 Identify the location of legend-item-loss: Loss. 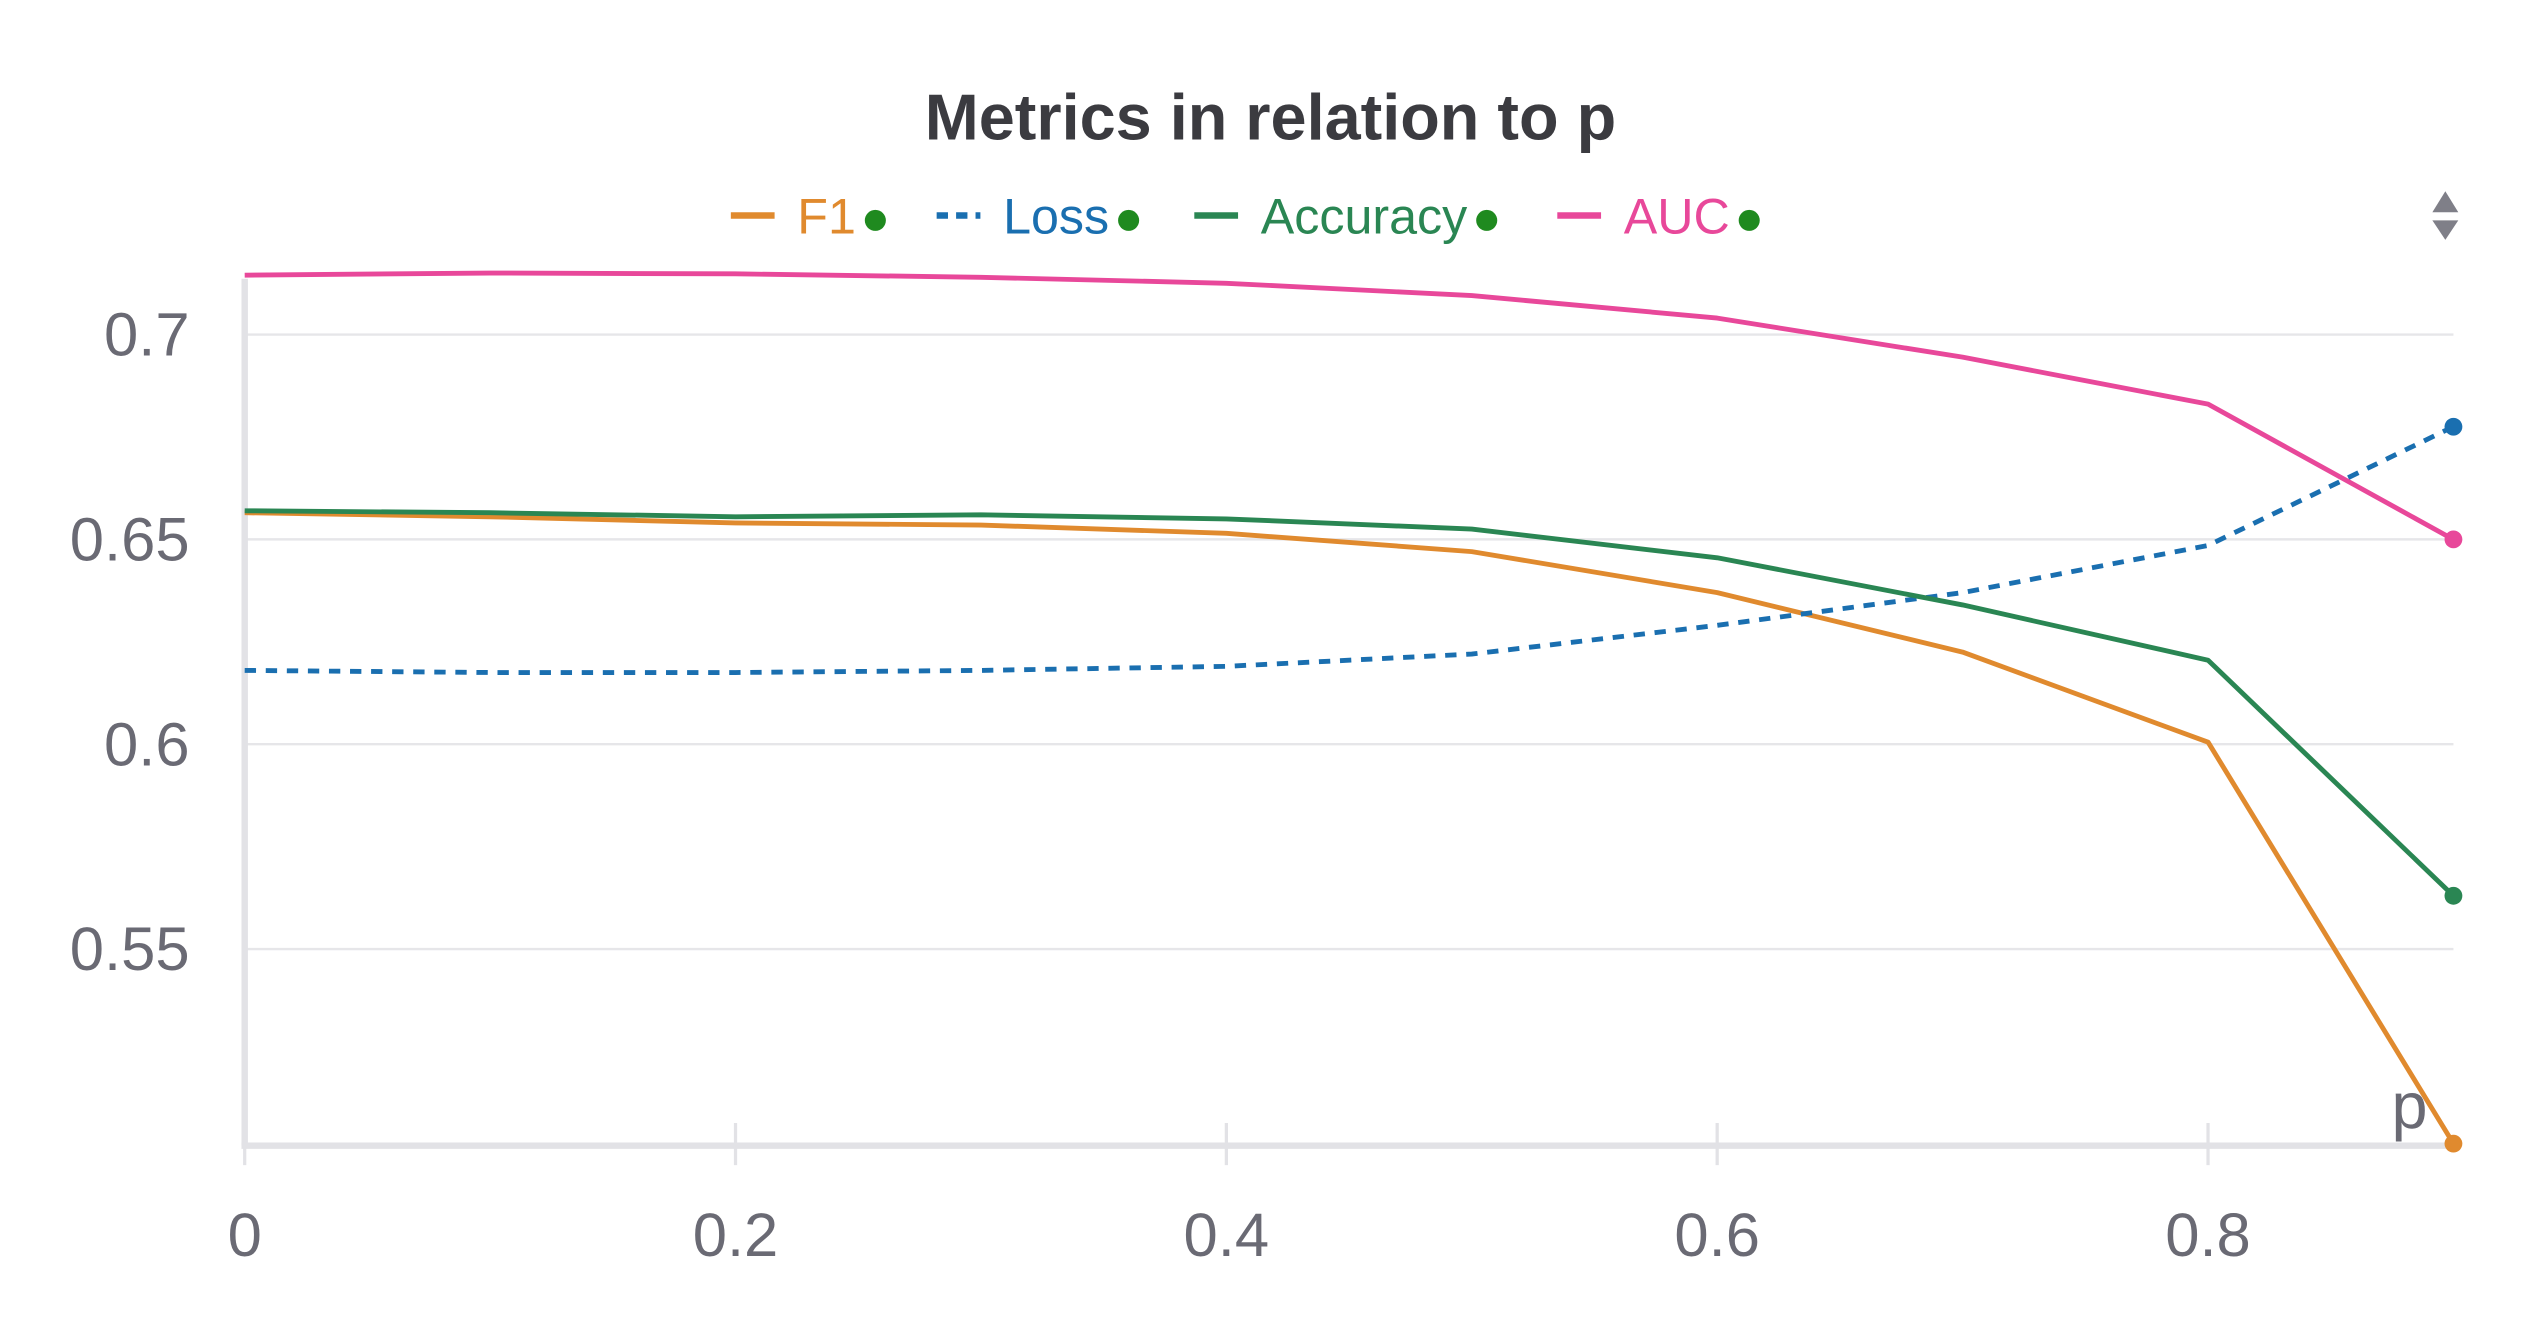
(1038, 216).